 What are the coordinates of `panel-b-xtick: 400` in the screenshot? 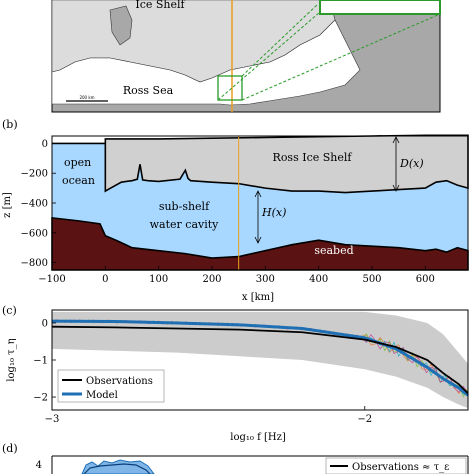 It's located at (318, 279).